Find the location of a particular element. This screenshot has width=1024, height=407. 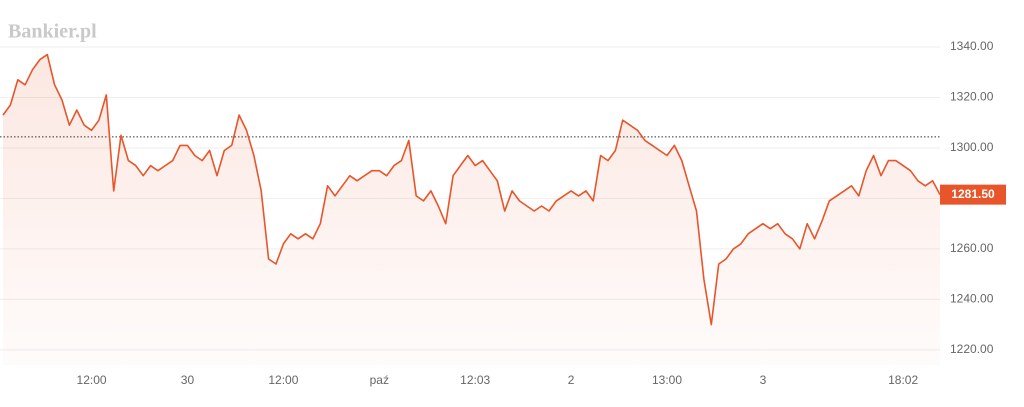

x-tick-label: 18:02 is located at coordinates (903, 380).